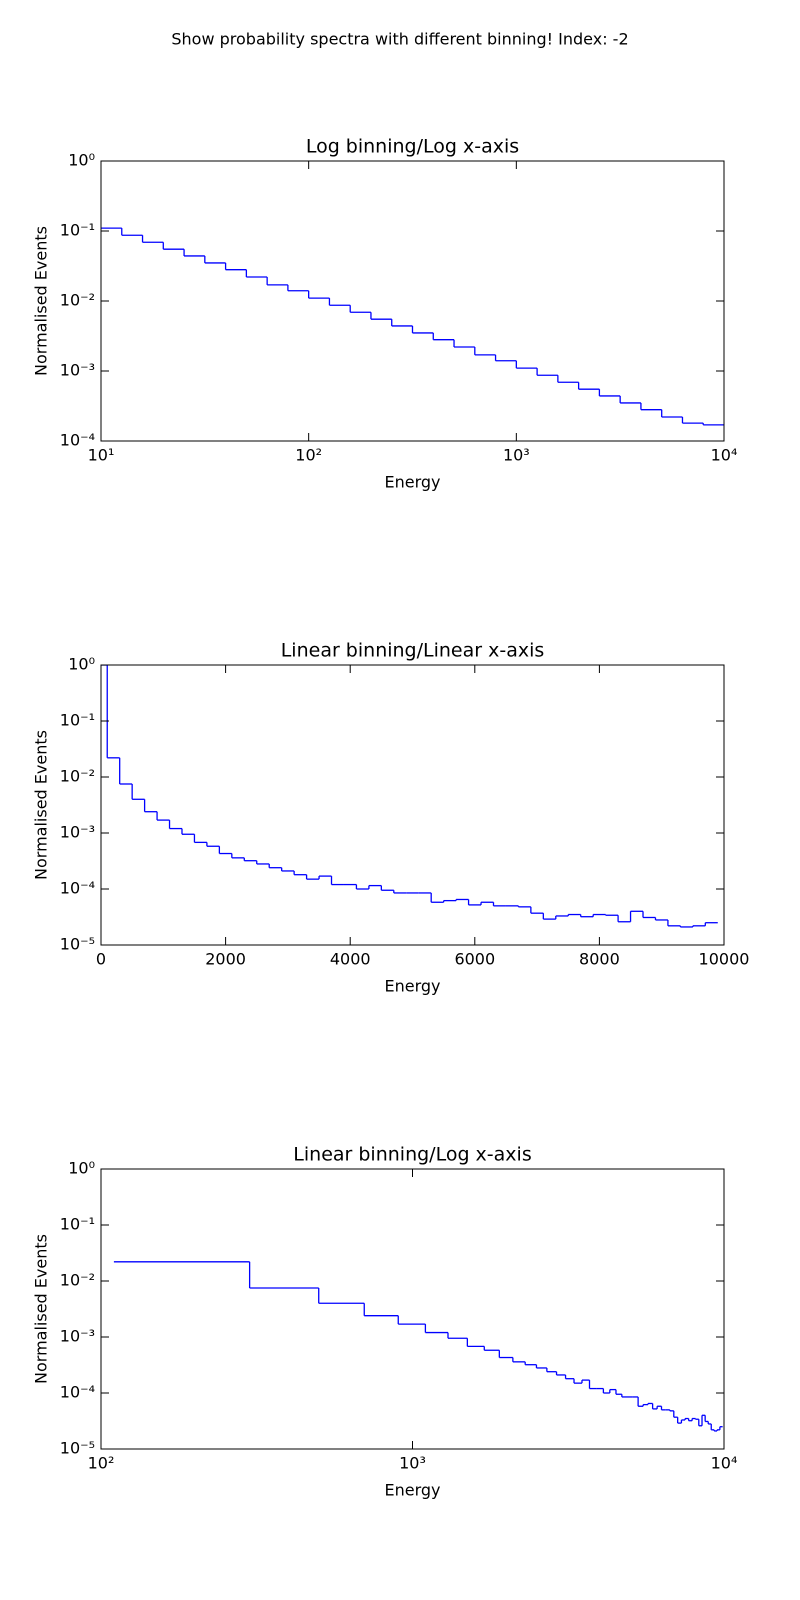  Describe the element at coordinates (599, 959) in the screenshot. I see `x-tick-label: 8000` at that location.